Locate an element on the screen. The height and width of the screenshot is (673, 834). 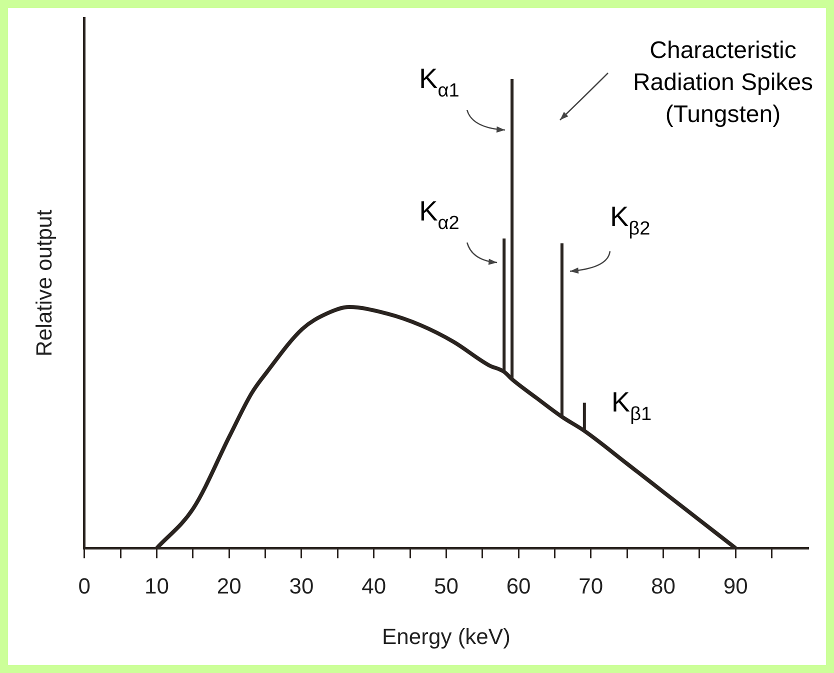
x-tick-label: 50 is located at coordinates (446, 585).